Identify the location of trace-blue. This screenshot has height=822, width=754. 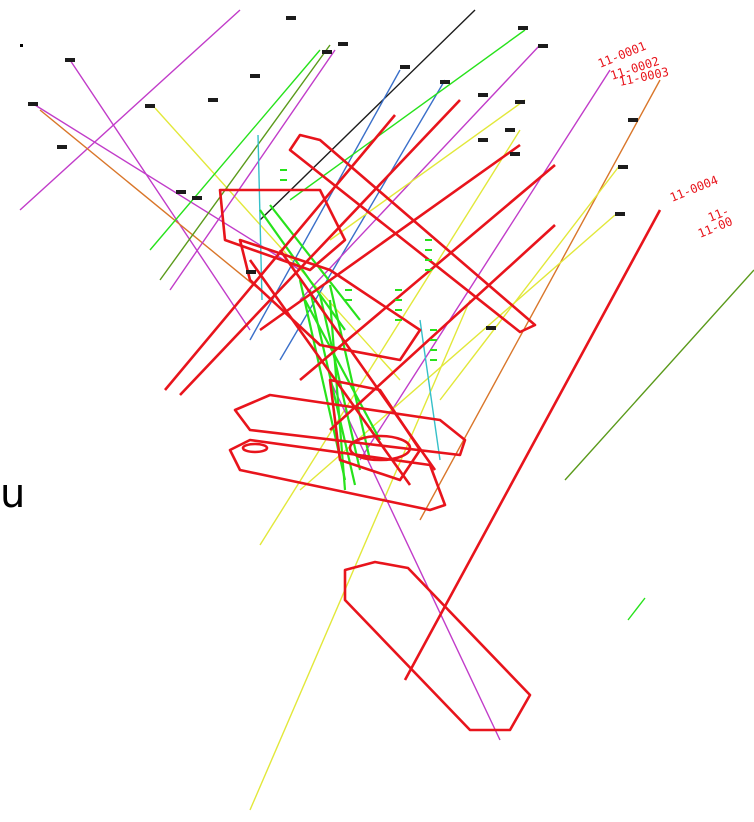
(362, 220).